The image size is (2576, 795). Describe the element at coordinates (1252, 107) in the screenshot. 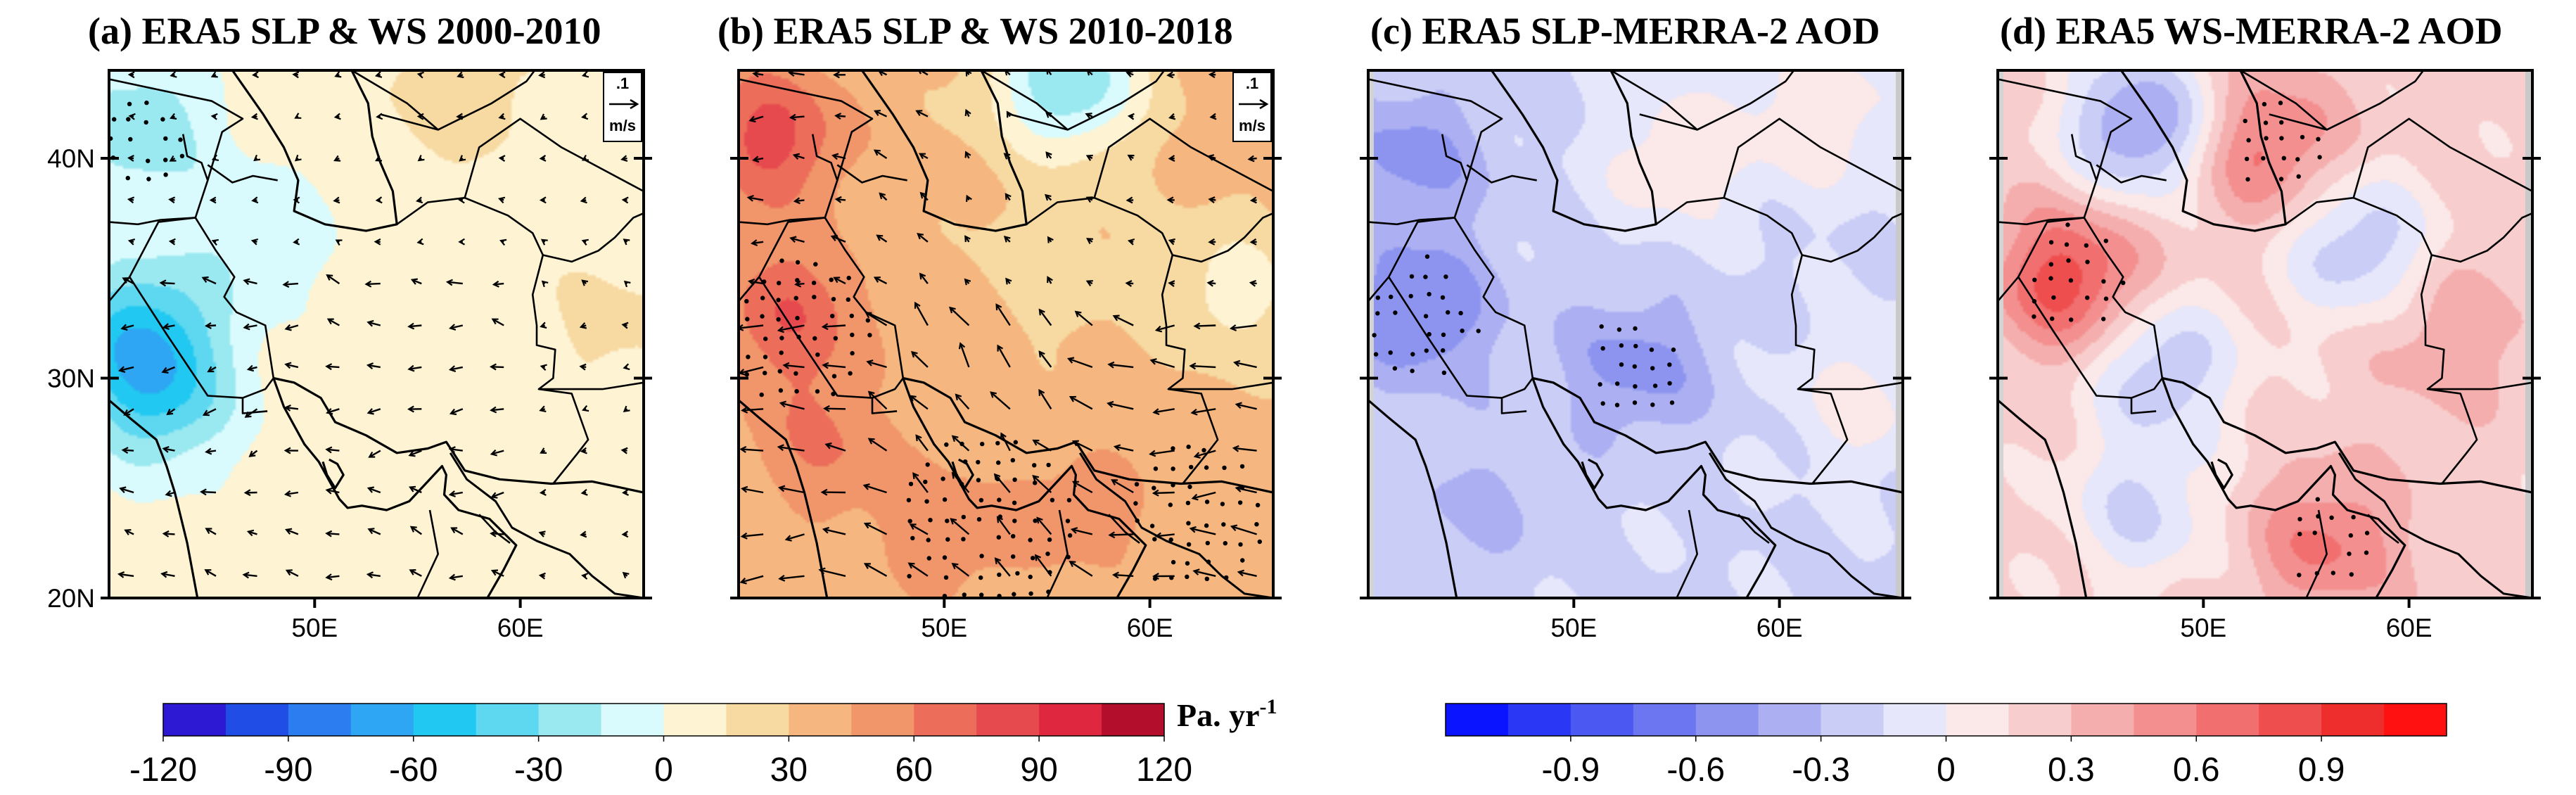

I see `panel-b-vector-key-box` at that location.